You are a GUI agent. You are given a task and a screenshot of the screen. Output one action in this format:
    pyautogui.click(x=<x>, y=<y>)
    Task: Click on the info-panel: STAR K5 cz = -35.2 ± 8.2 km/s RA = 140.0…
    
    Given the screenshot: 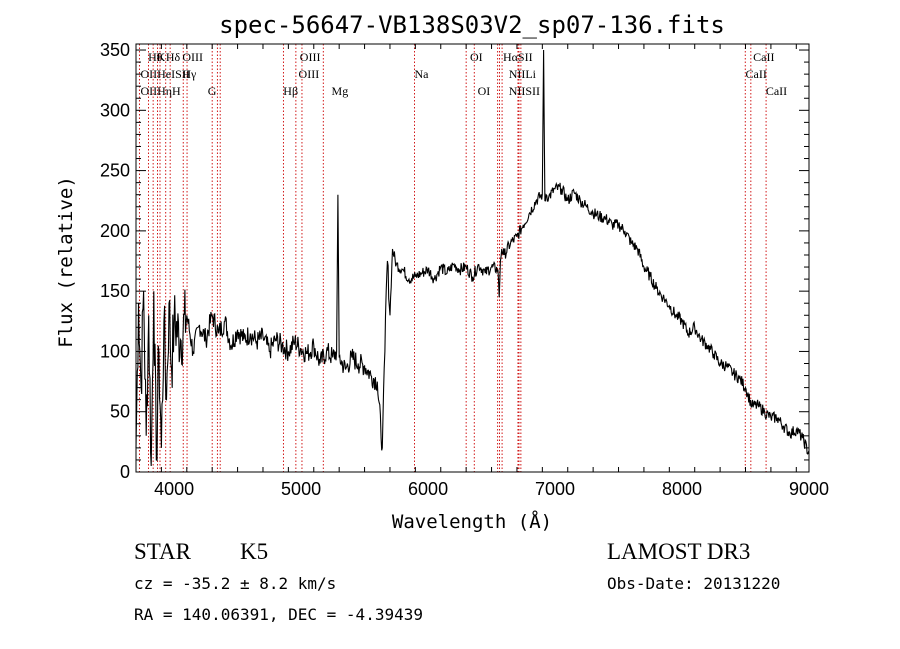 What is the action you would take?
    pyautogui.click(x=457, y=581)
    